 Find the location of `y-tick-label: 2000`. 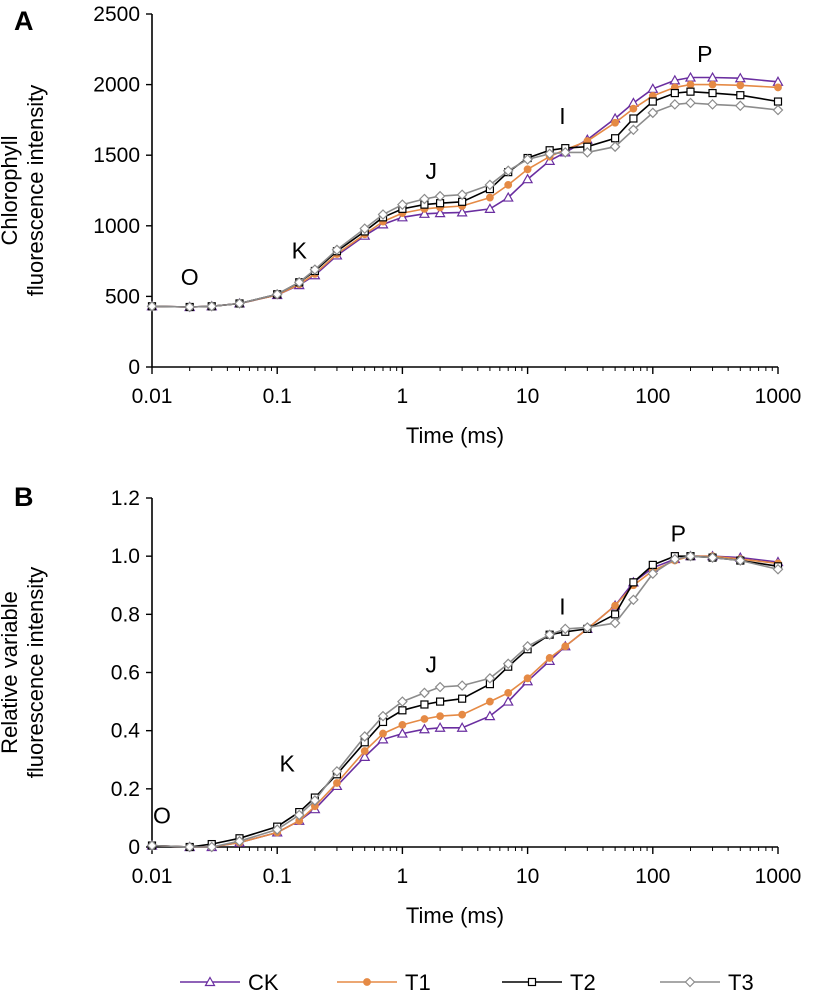

y-tick-label: 2000 is located at coordinates (116, 85).